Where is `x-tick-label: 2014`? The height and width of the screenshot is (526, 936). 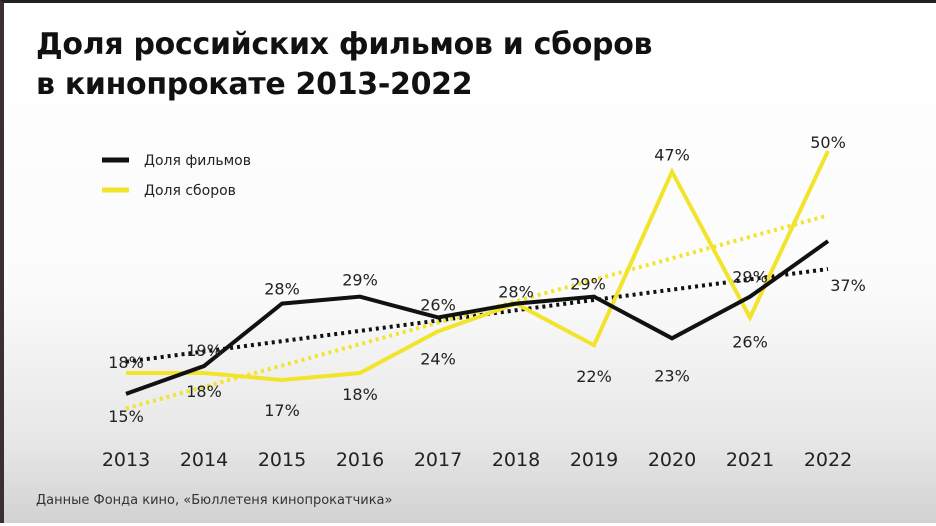
x-tick-label: 2014 is located at coordinates (204, 460).